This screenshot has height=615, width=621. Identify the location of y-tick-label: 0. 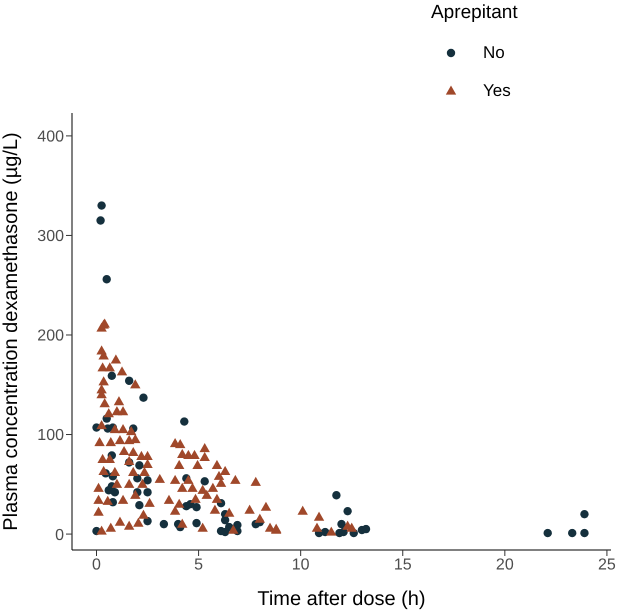
(59, 535).